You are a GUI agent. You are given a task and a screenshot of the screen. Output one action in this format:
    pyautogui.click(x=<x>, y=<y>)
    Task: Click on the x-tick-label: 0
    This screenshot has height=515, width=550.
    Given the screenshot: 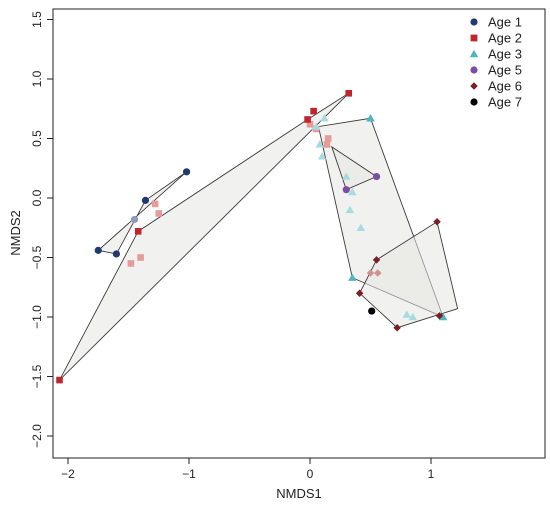 What is the action you would take?
    pyautogui.click(x=310, y=474)
    